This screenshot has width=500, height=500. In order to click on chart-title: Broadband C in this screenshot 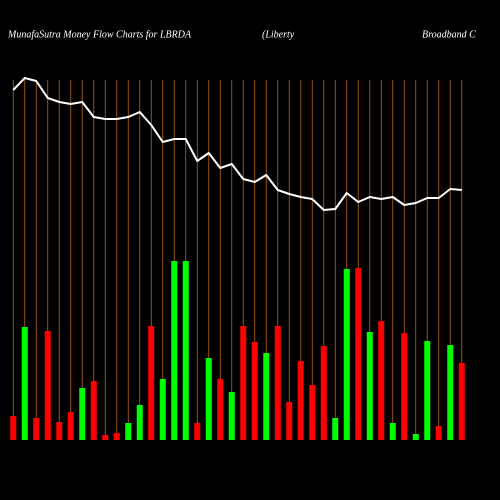, I will do `click(449, 34)`.